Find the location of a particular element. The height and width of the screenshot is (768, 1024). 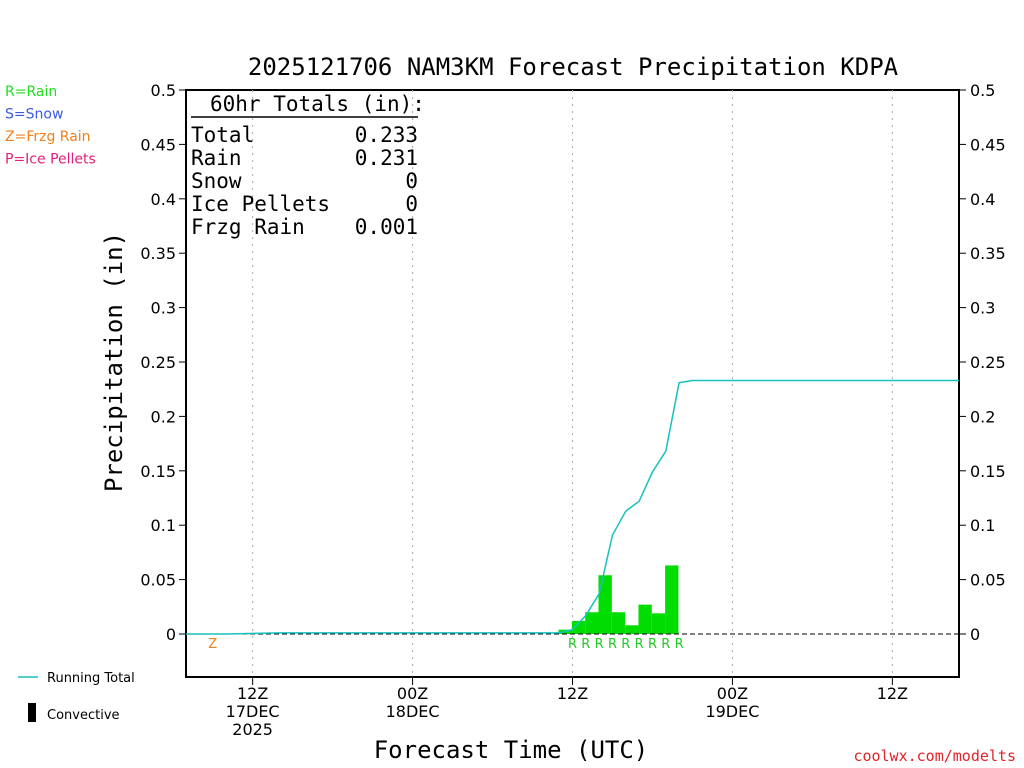

y-axis-right-ticks: 0.5 0.45 0.4 0.35 0.3 0.25 0.2 0.15 0.1 0.05 0 is located at coordinates (982, 362).